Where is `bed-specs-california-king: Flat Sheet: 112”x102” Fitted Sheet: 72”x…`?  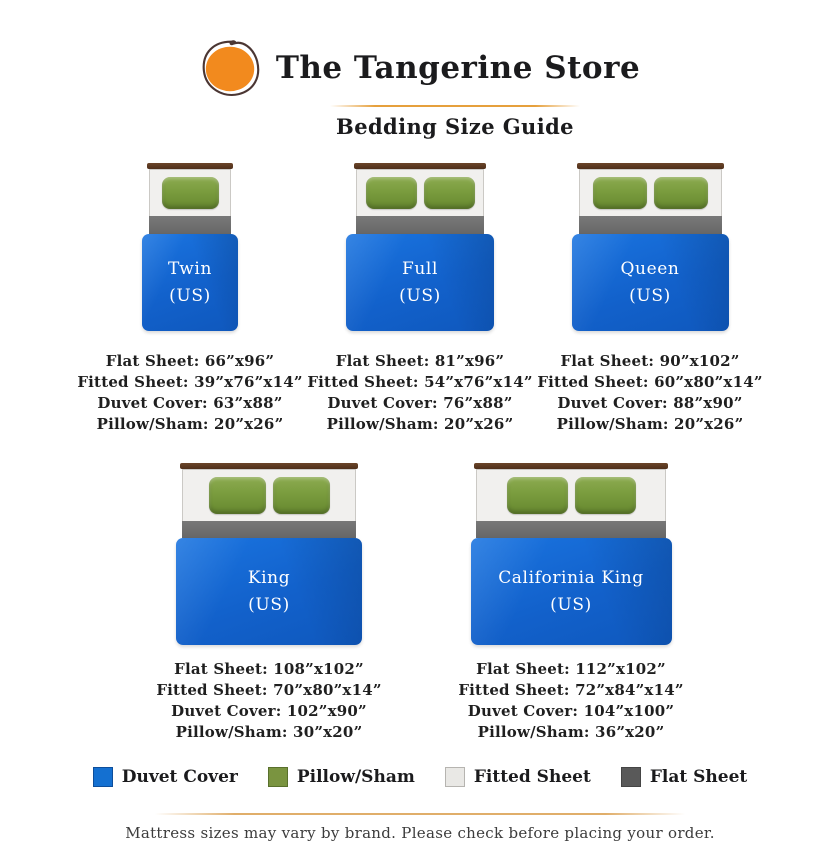 bed-specs-california-king: Flat Sheet: 112”x102” Fitted Sheet: 72”x… is located at coordinates (570, 701).